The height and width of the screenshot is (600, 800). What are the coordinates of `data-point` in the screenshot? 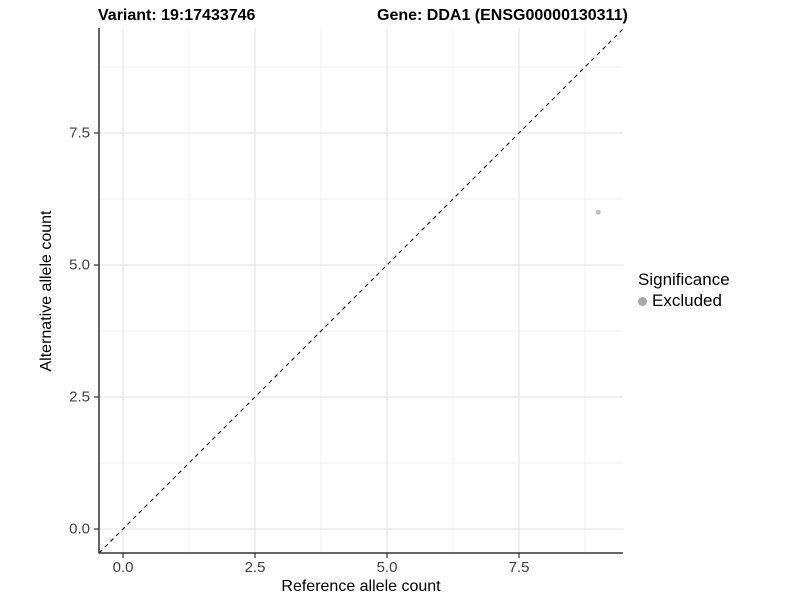 It's located at (598, 212).